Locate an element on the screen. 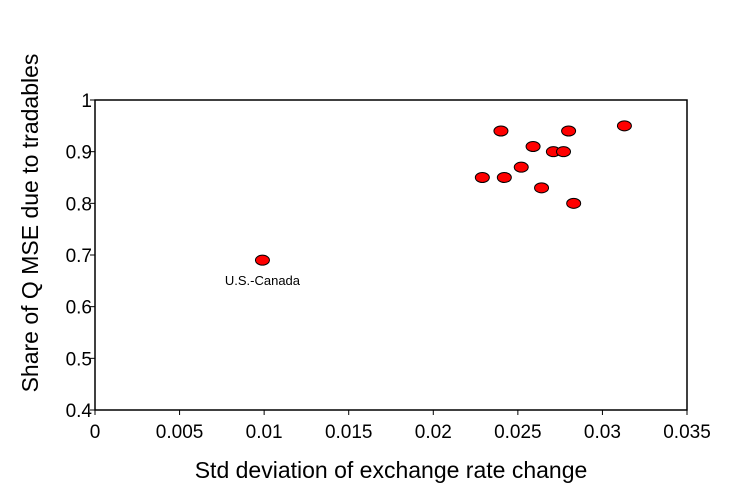 Image resolution: width=738 pixels, height=491 pixels. y-tick-label: 0.7 is located at coordinates (79, 256).